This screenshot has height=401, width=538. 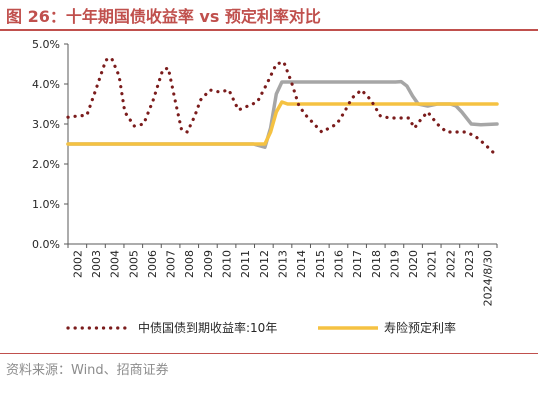 What do you see at coordinates (432, 264) in the screenshot?
I see `x-tick-label: 2021` at bounding box center [432, 264].